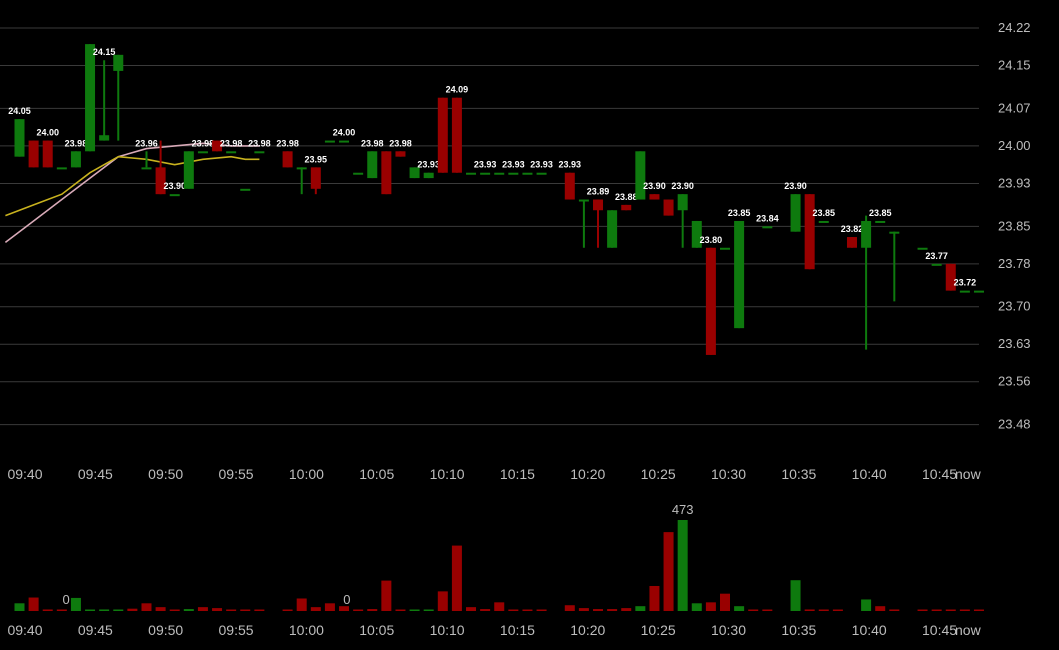 This screenshot has height=650, width=1059. What do you see at coordinates (968, 630) in the screenshot?
I see `volume-x-tick-label: now` at bounding box center [968, 630].